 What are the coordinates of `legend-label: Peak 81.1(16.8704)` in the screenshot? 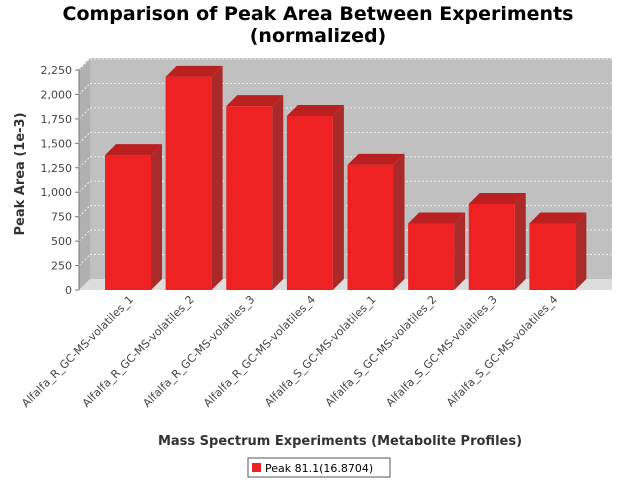 It's located at (319, 468).